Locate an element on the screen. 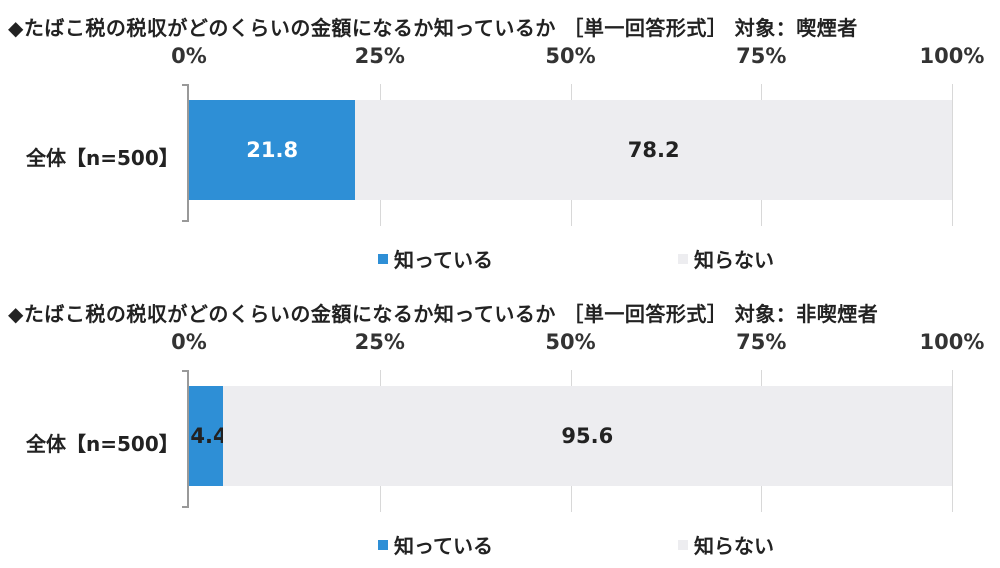  data-label: 4.4 is located at coordinates (209, 436).